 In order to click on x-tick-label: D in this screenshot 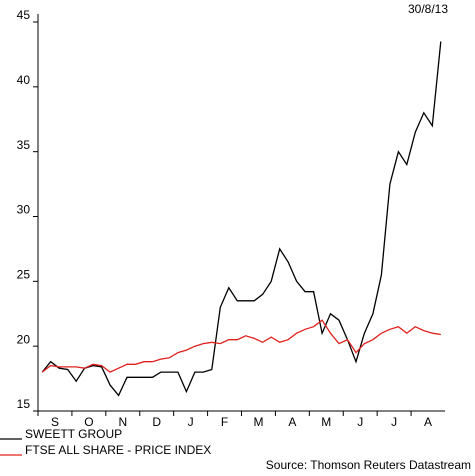, I will do `click(156, 422)`.